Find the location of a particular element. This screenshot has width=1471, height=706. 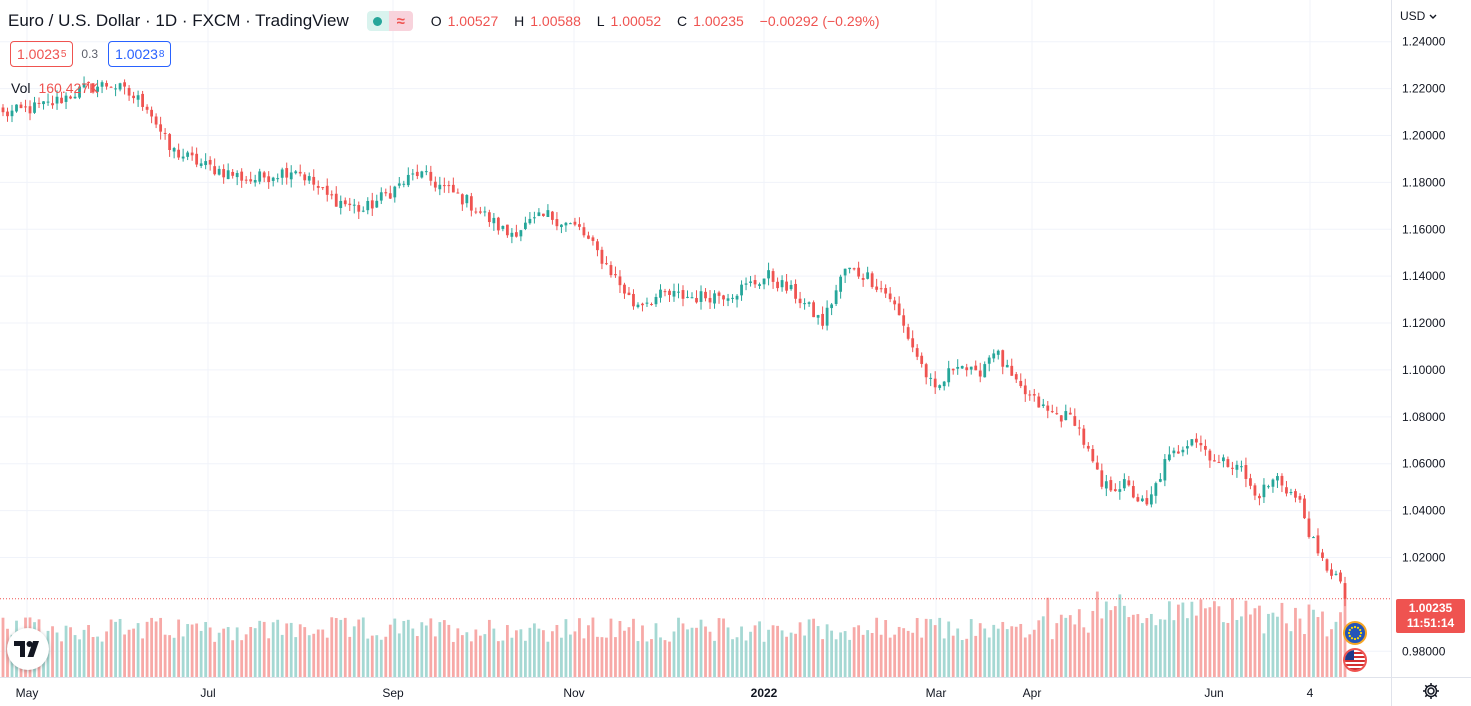

delayed-data-icon: ≈ is located at coordinates (400, 21).